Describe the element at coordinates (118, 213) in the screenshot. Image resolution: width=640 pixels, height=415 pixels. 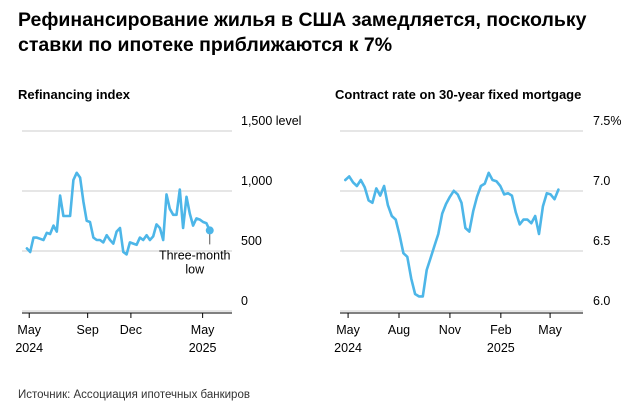
I see `refi-series-line` at that location.